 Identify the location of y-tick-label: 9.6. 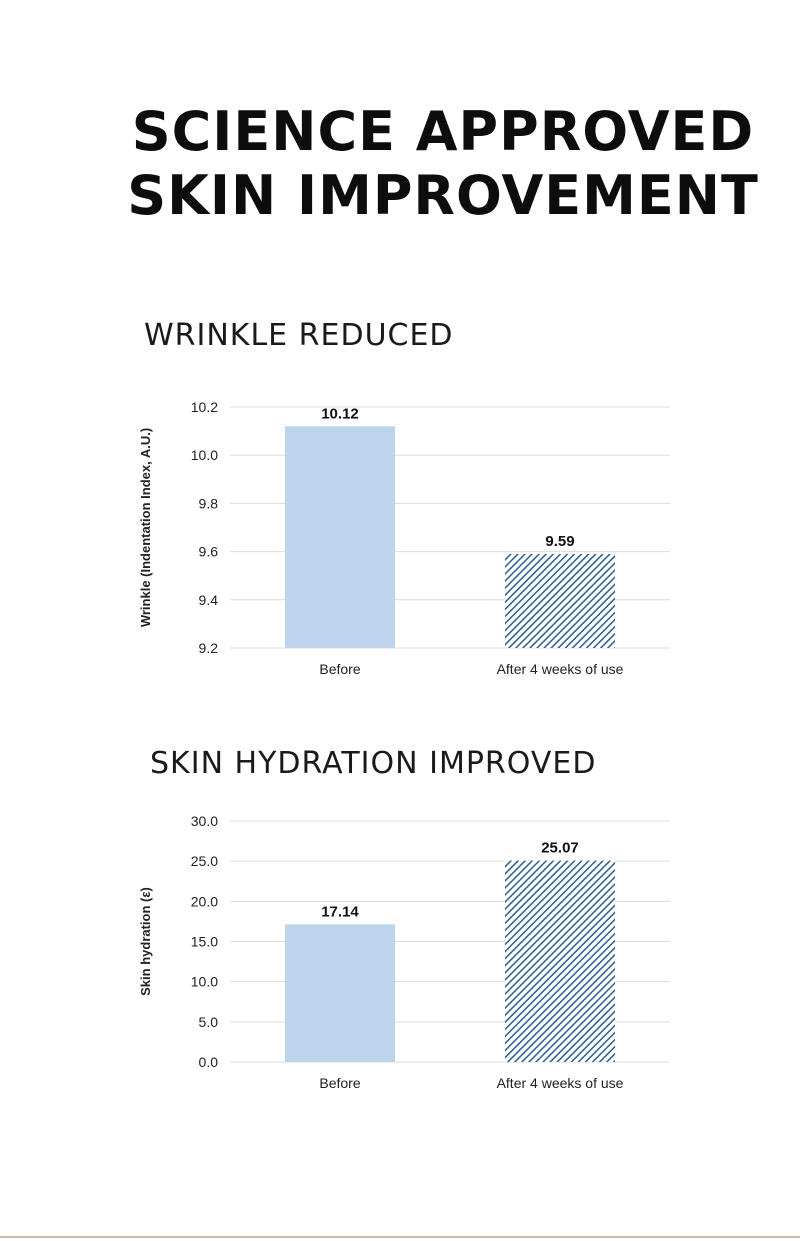
(209, 552).